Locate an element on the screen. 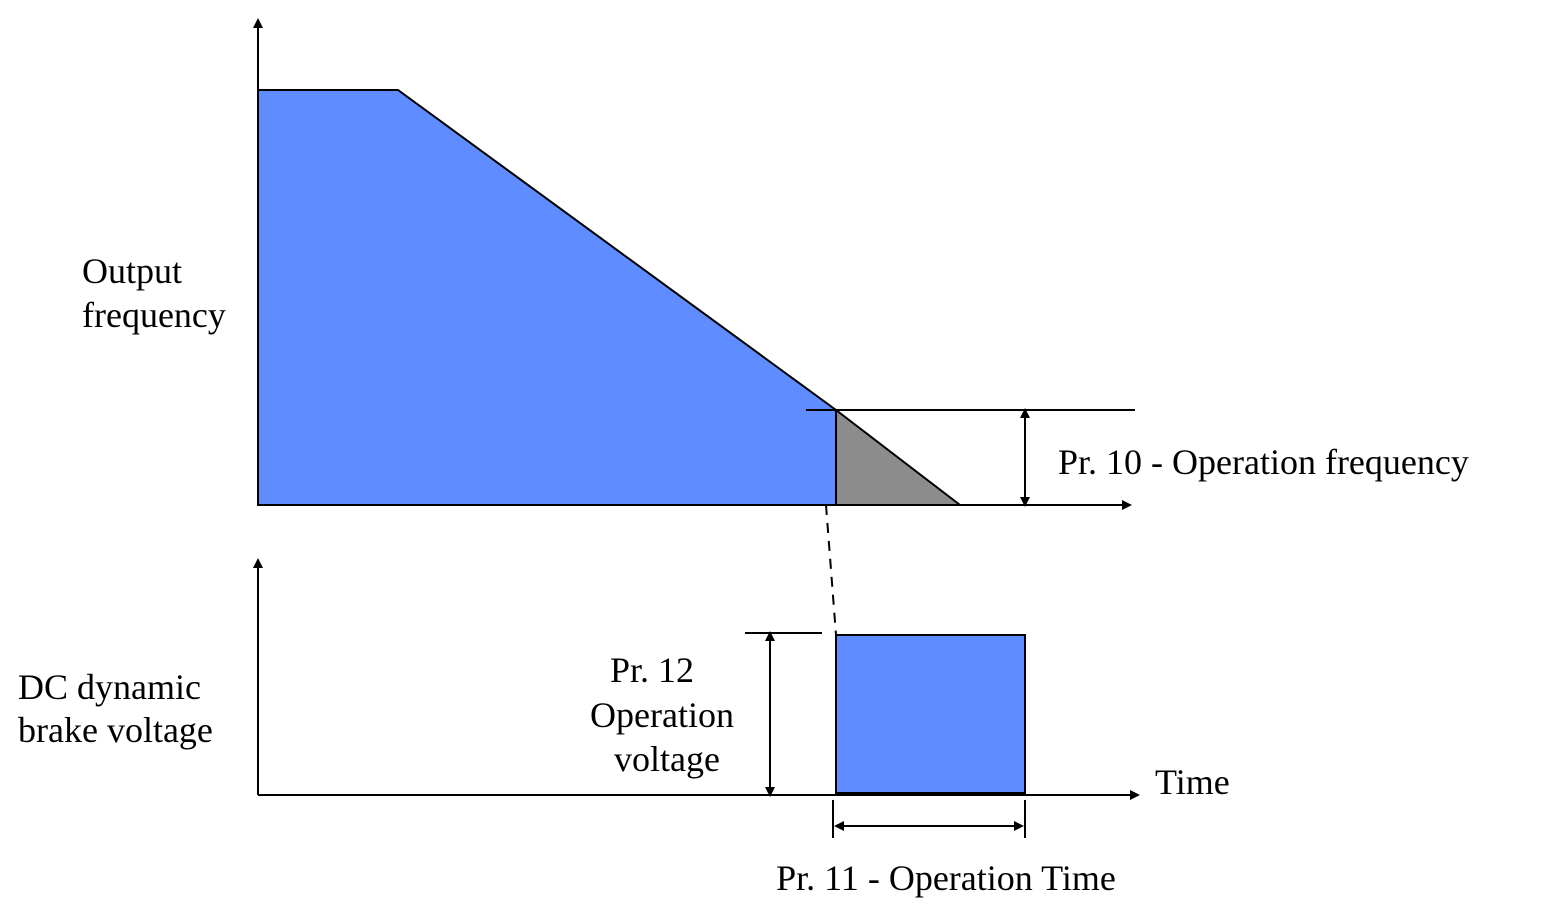  label: voltage is located at coordinates (667, 759).